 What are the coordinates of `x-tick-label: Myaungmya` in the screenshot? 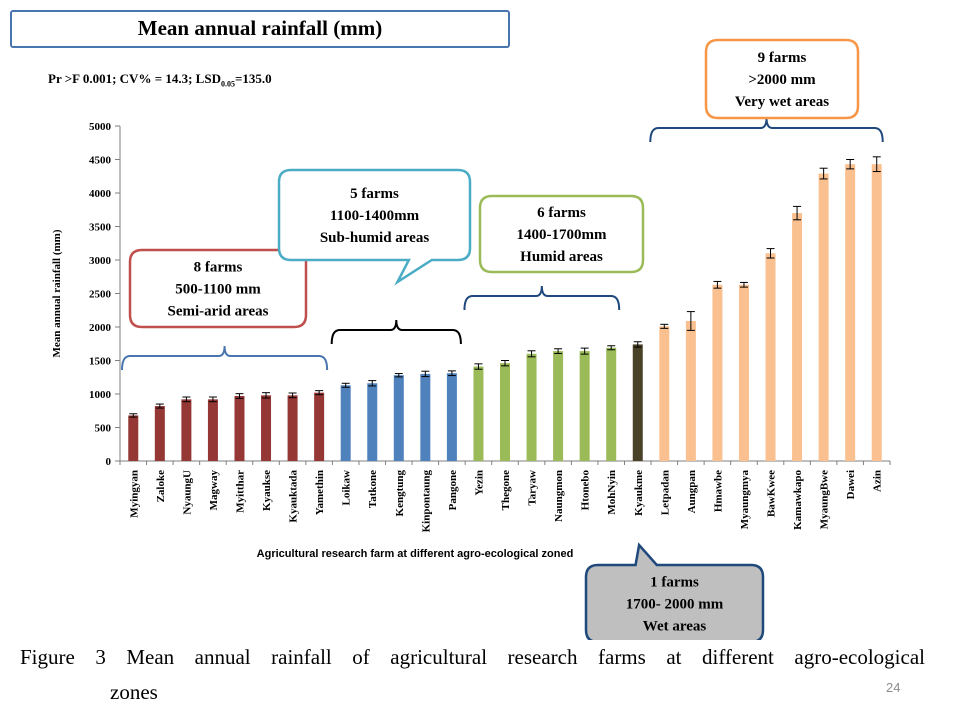 It's located at (745, 500).